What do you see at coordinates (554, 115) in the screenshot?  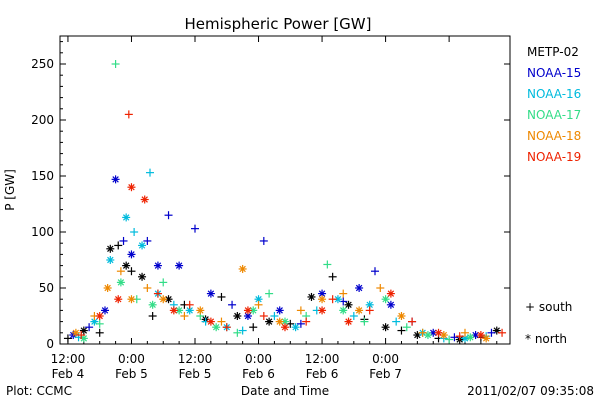 I see `legend-entry-noaa-17: NOAA-17` at bounding box center [554, 115].